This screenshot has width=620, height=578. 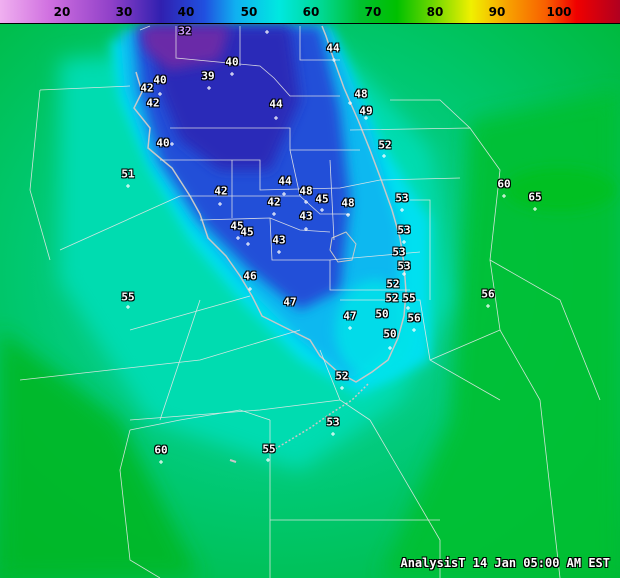 I want to click on scale-tick-label: 40, so click(x=186, y=12).